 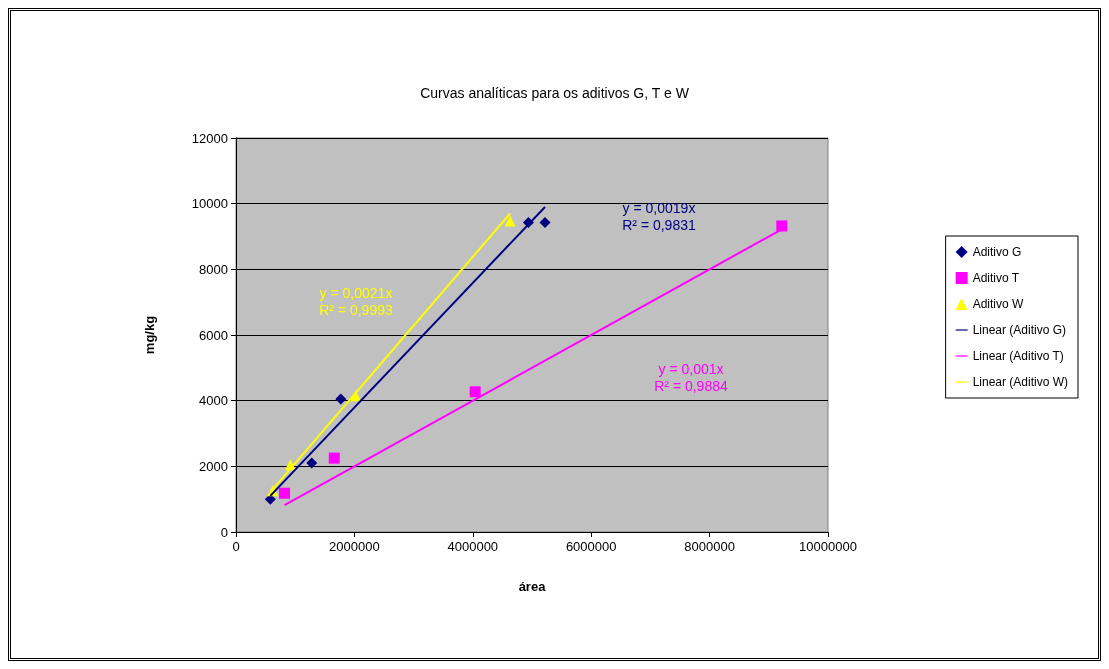 I want to click on legend-label: Linear (Aditivo W), so click(x=1020, y=382).